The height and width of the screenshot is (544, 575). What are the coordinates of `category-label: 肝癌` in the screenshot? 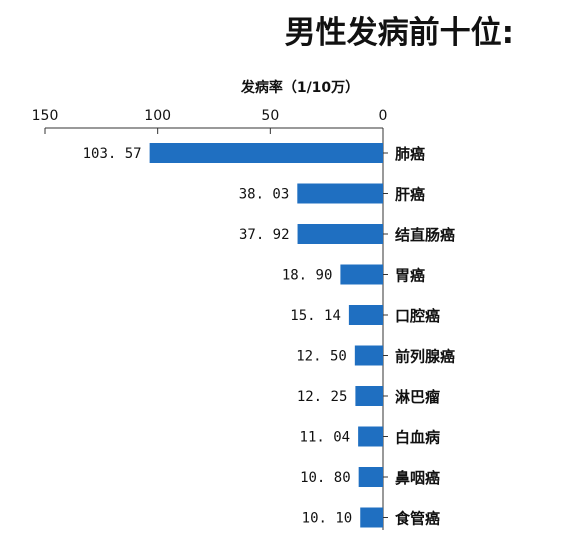 It's located at (410, 195).